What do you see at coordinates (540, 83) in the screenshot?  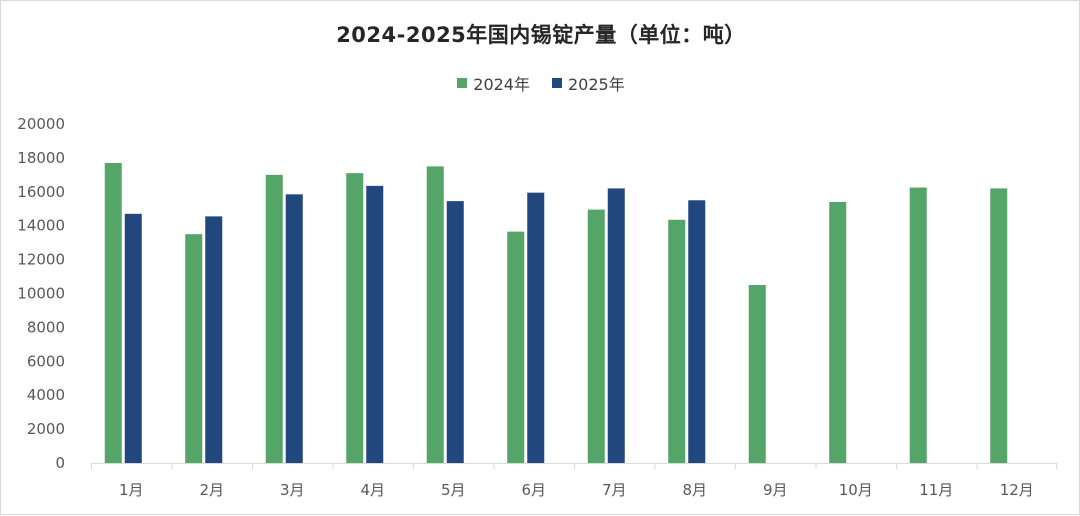 I see `chart-legend: 2024年 2025年` at bounding box center [540, 83].